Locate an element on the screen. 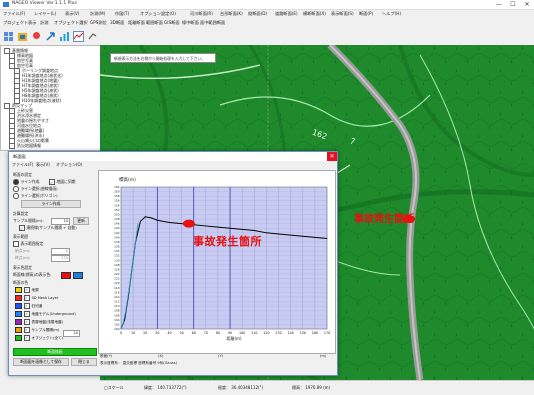 The image size is (534, 395). menu-view: 表示(V) is located at coordinates (72, 13).